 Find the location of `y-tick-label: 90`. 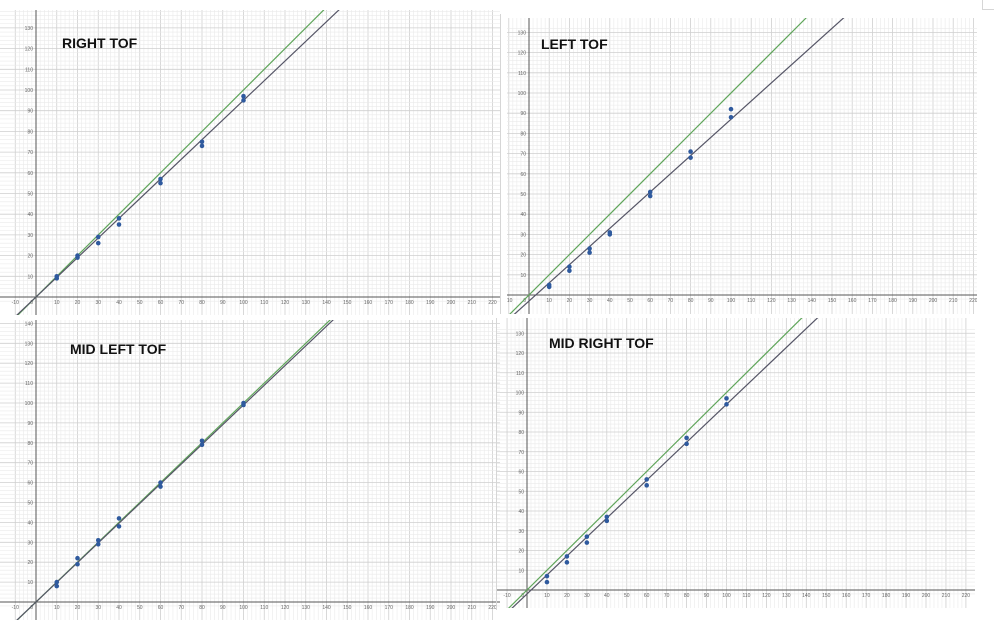

y-tick-label: 90 is located at coordinates (521, 413).